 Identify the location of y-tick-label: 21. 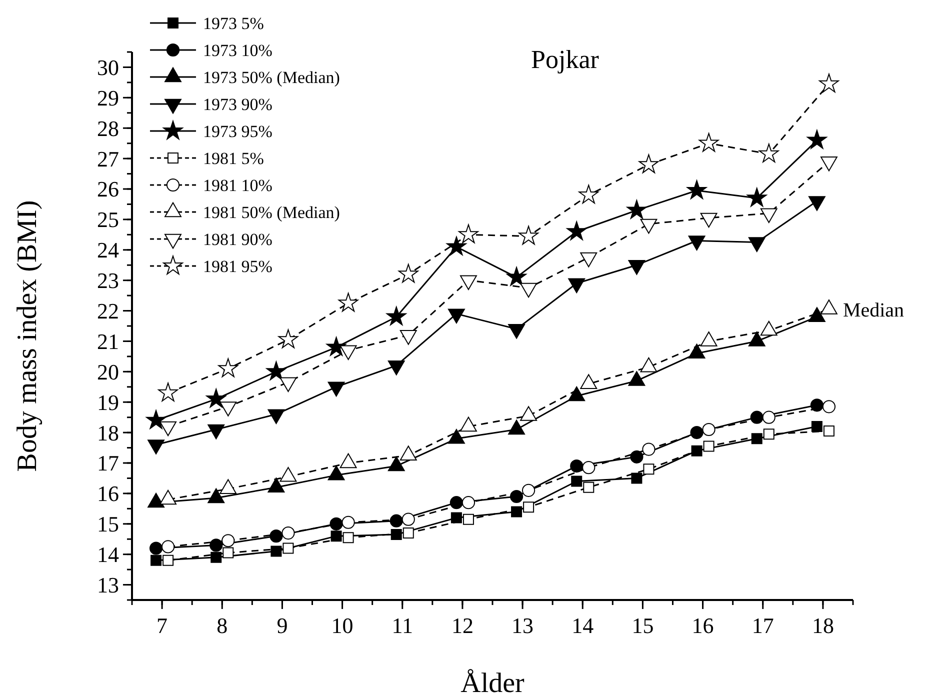
(108, 341).